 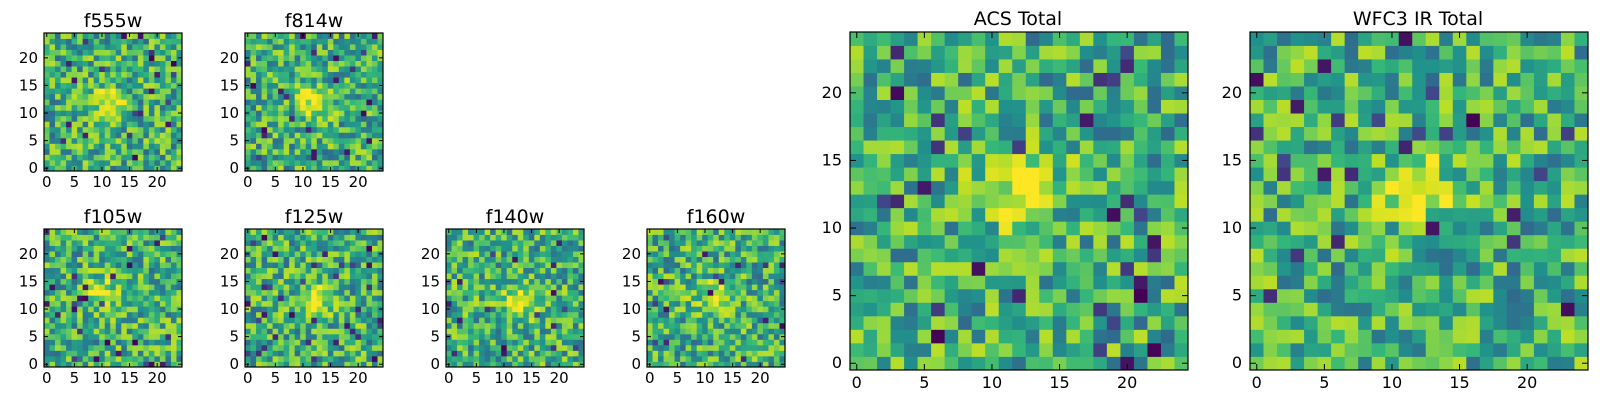 What do you see at coordinates (430, 309) in the screenshot?
I see `y-tick-label: 10` at bounding box center [430, 309].